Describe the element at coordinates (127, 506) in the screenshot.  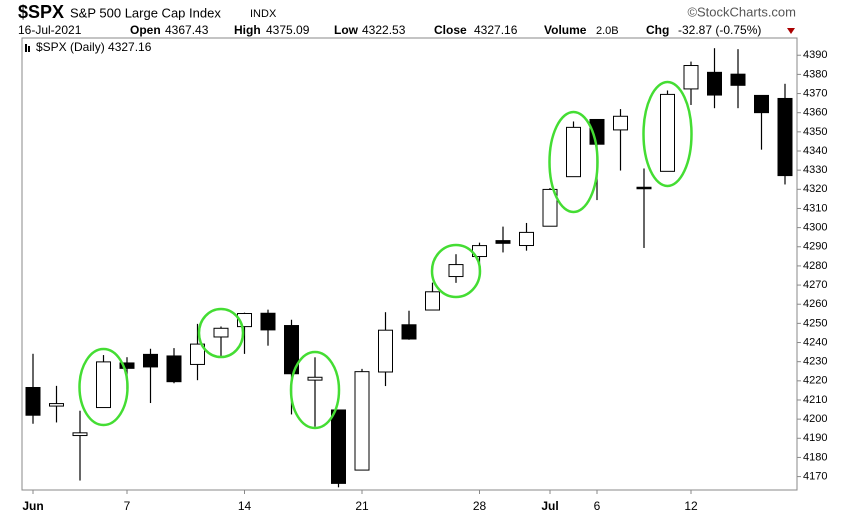
I see `x-tick-label: 7` at that location.